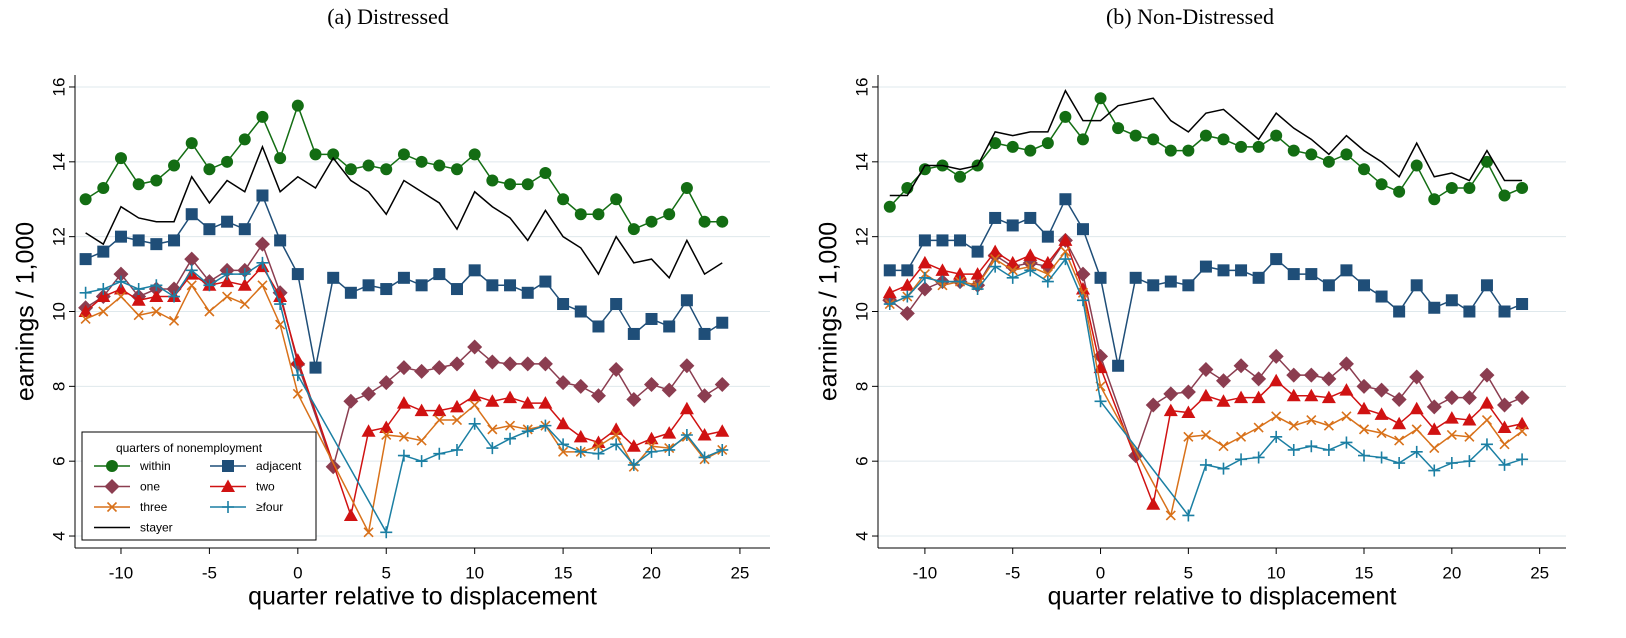 The height and width of the screenshot is (638, 1626). What do you see at coordinates (422, 597) in the screenshot?
I see `x-axis-title: quarter relative to displacement` at bounding box center [422, 597].